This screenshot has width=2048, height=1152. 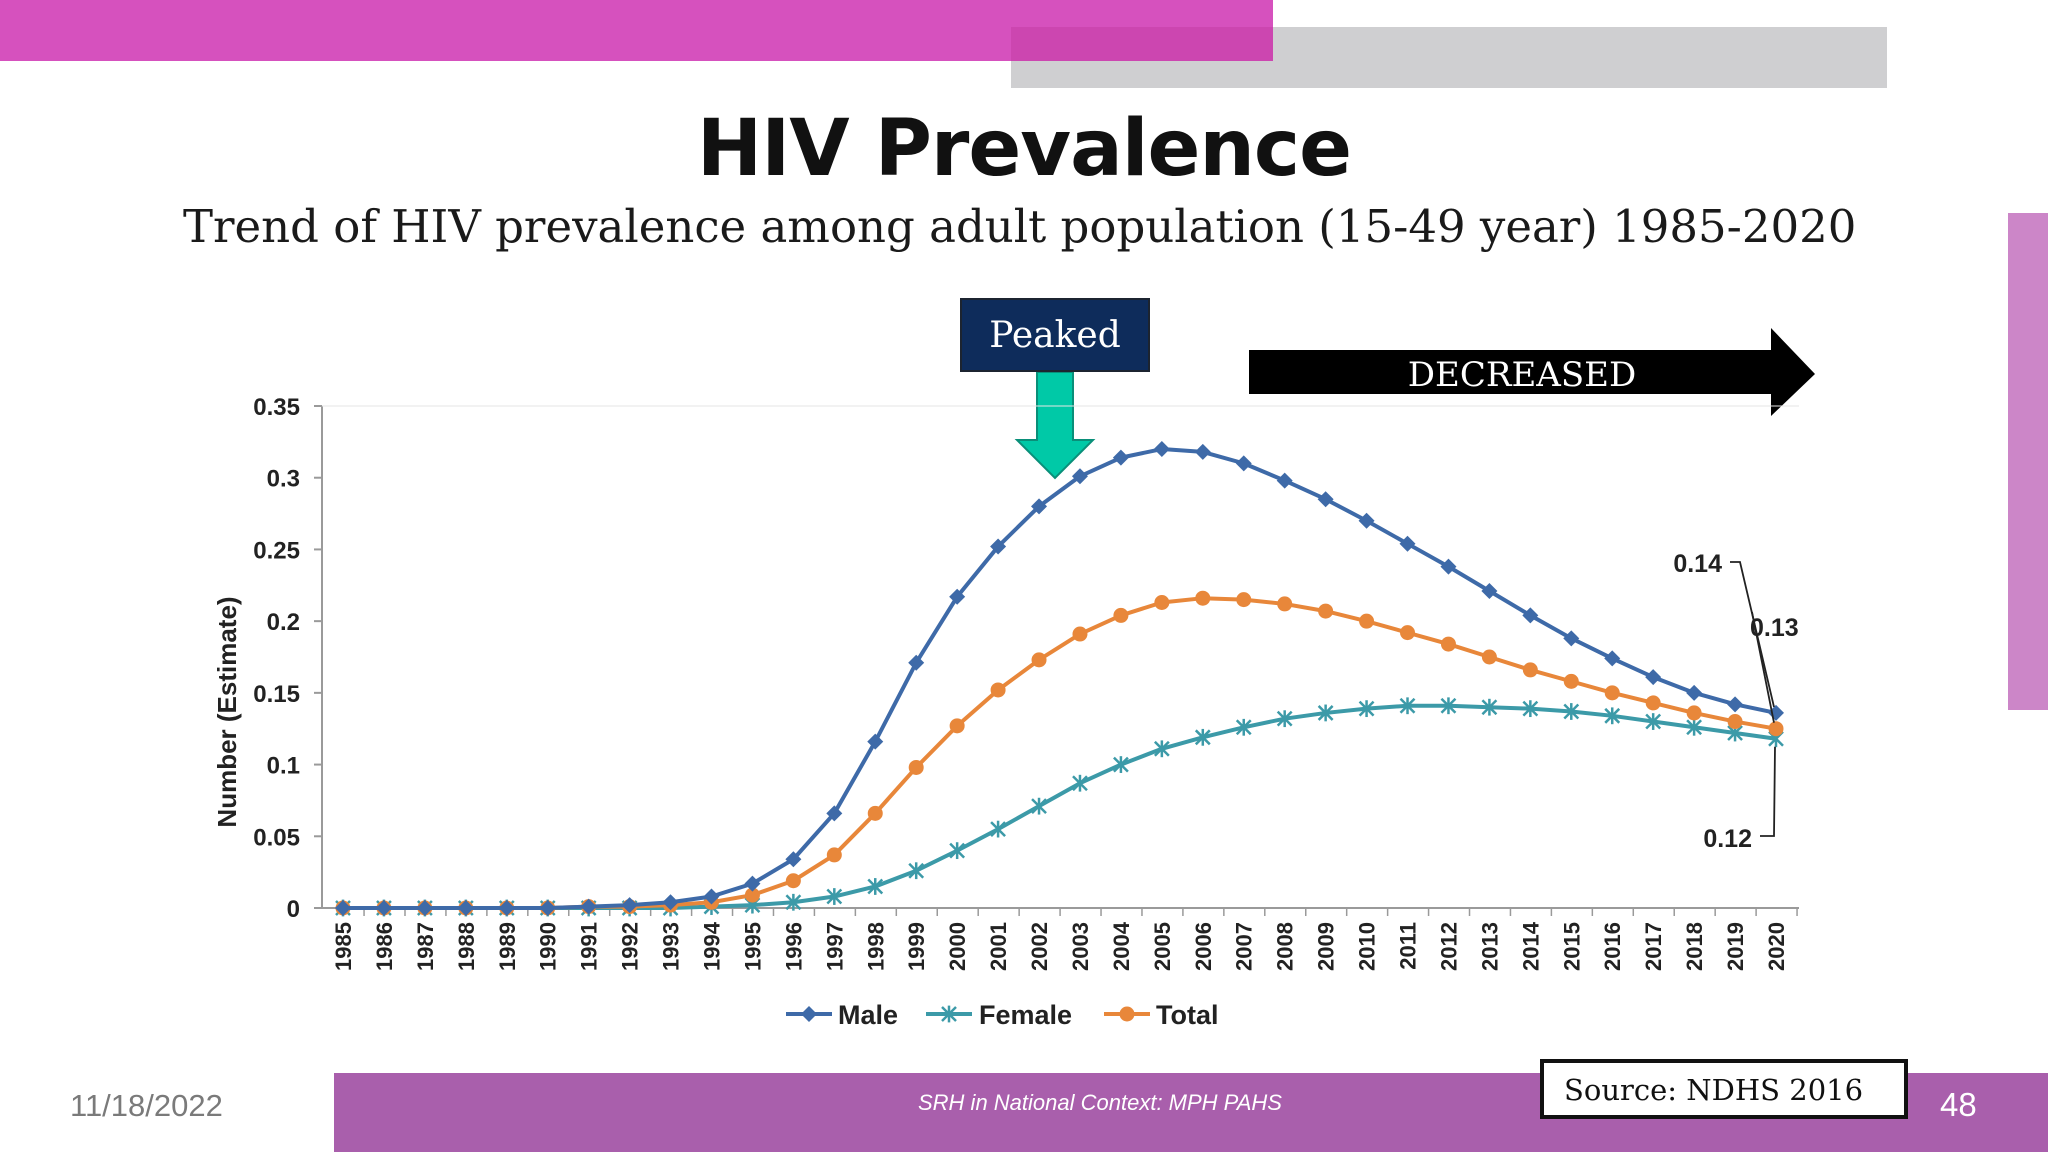 What do you see at coordinates (916, 946) in the screenshot?
I see `x-tick-label: 1999` at bounding box center [916, 946].